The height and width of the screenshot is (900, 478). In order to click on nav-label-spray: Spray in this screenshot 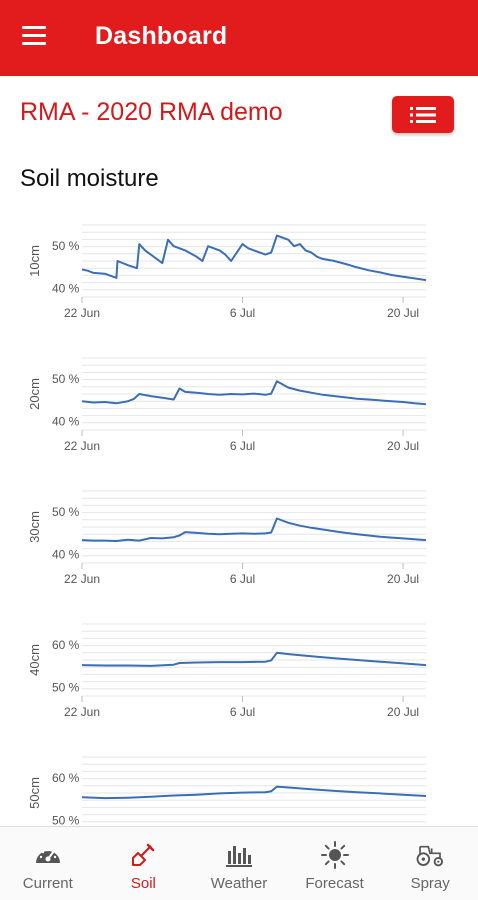, I will do `click(430, 883)`.